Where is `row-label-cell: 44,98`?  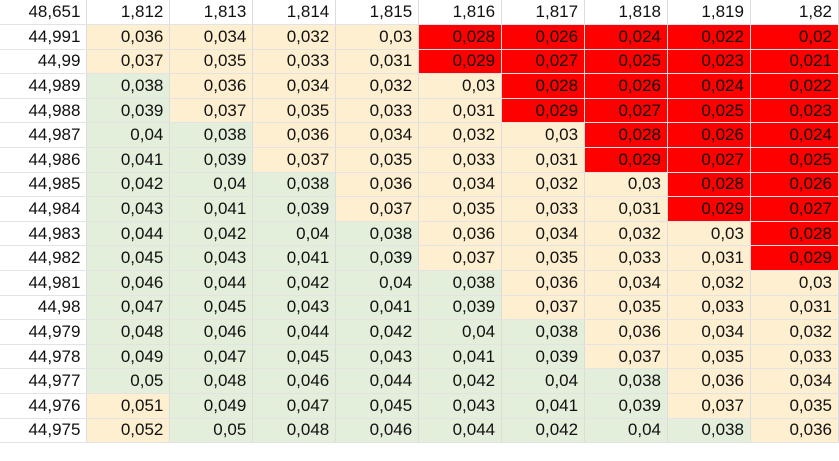 row-label-cell: 44,98 is located at coordinates (44, 308).